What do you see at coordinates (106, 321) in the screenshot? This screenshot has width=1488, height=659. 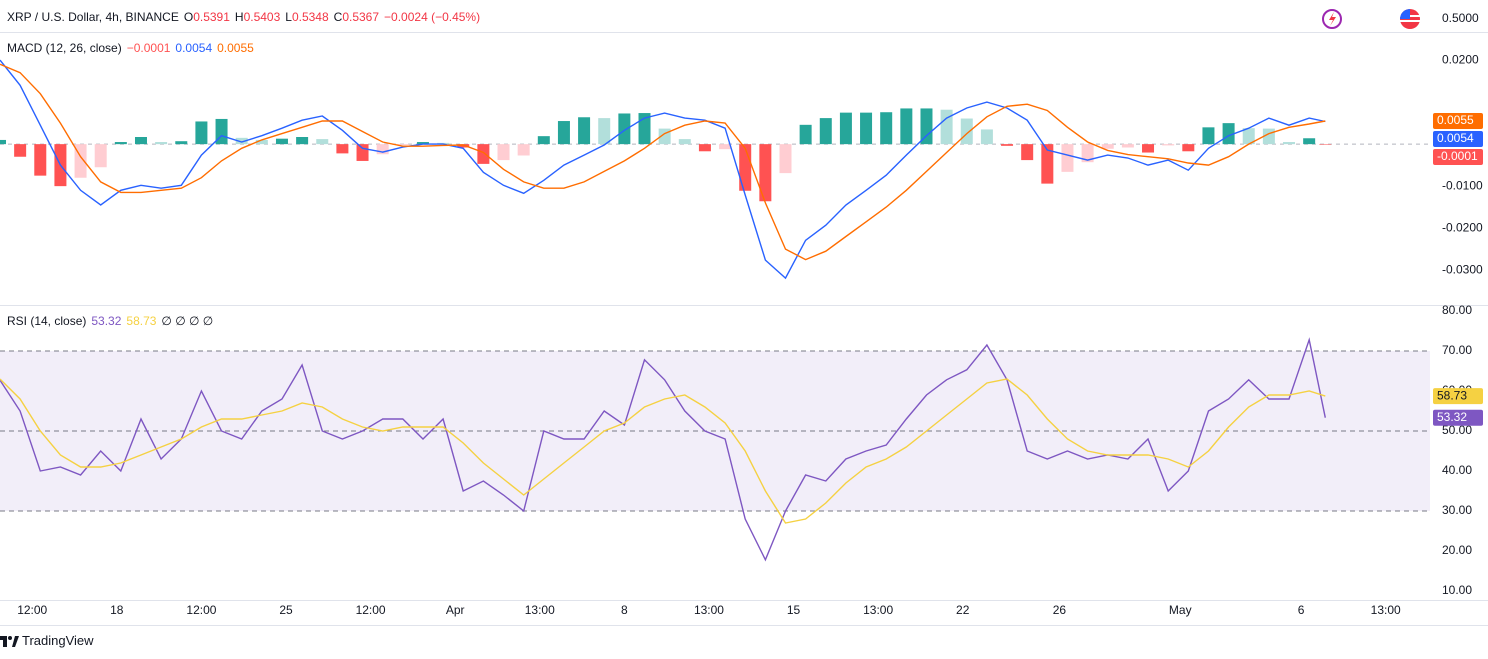 I see `legend-value: 53.32` at bounding box center [106, 321].